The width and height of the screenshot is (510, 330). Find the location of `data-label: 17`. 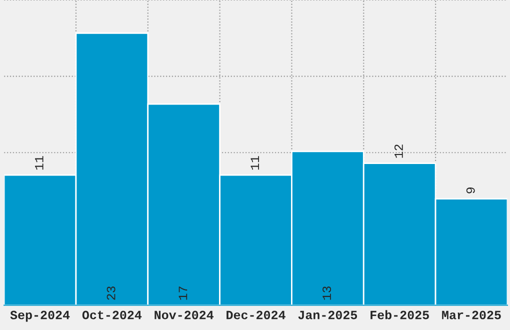

data-label: 17 is located at coordinates (183, 293).